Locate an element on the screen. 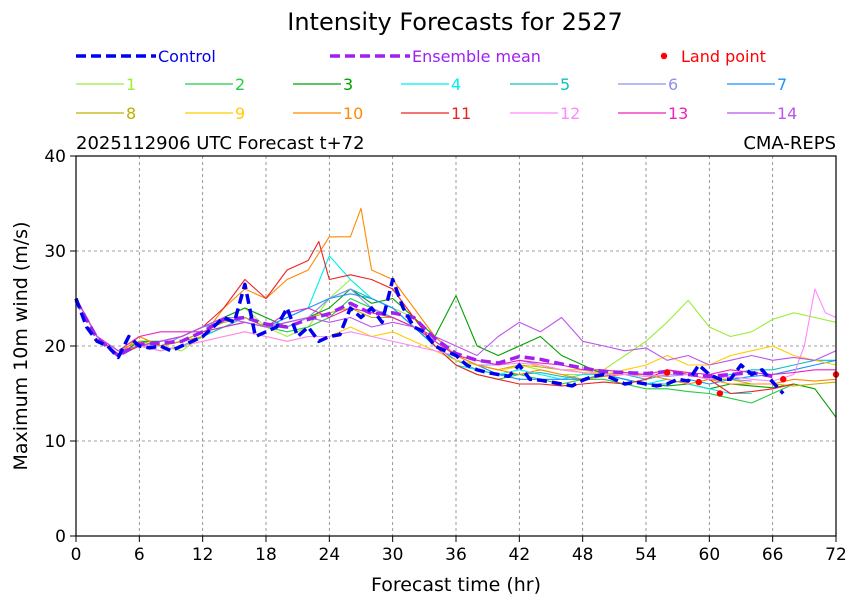  x-tick-label: 12 is located at coordinates (203, 555).